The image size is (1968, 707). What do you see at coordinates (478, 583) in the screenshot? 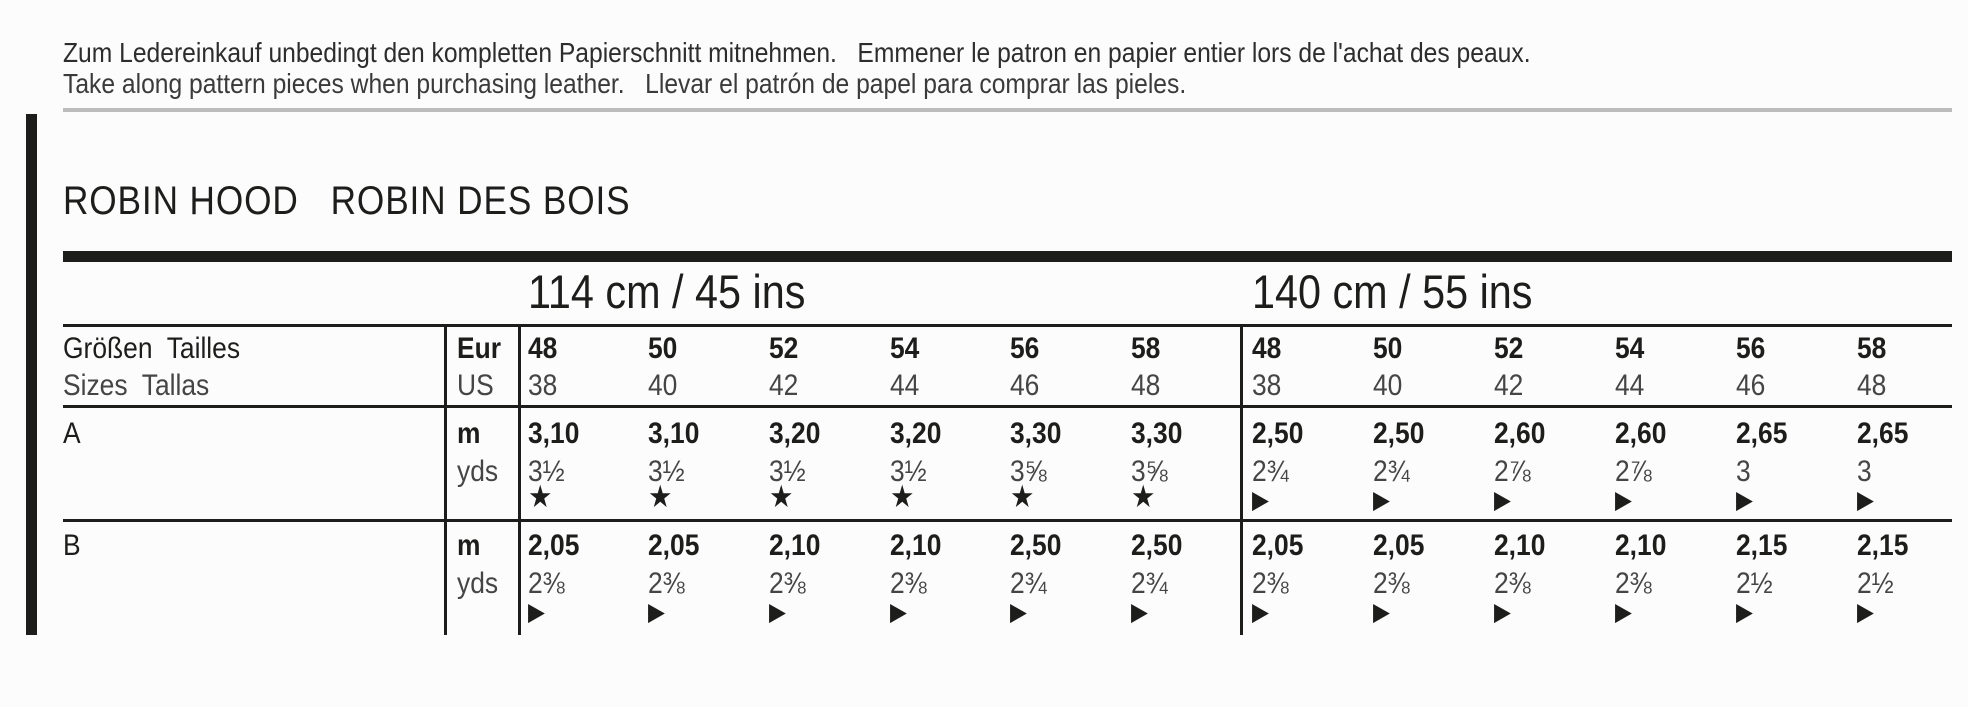
I see `unit-label-yds-row-b: yds` at bounding box center [478, 583].